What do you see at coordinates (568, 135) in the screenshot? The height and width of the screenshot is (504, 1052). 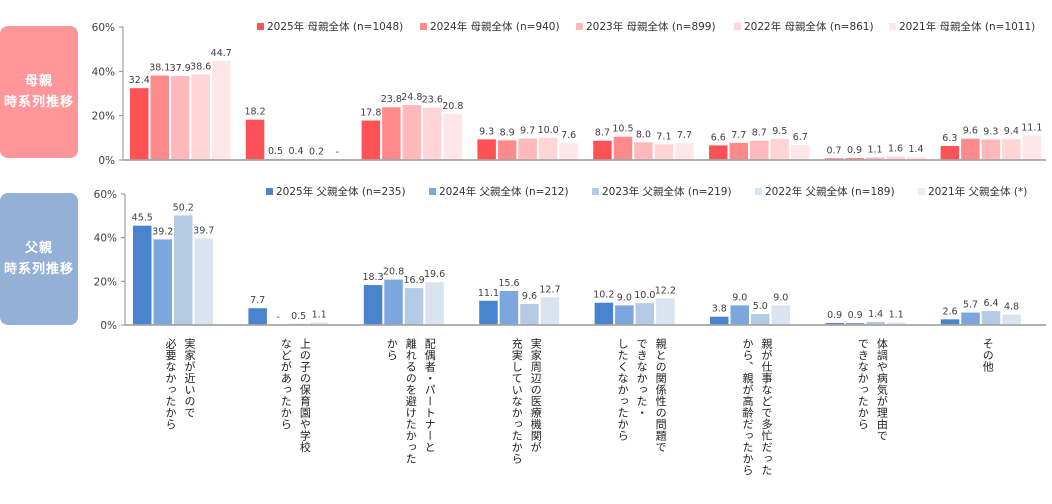 I see `data-label: 7.6` at bounding box center [568, 135].